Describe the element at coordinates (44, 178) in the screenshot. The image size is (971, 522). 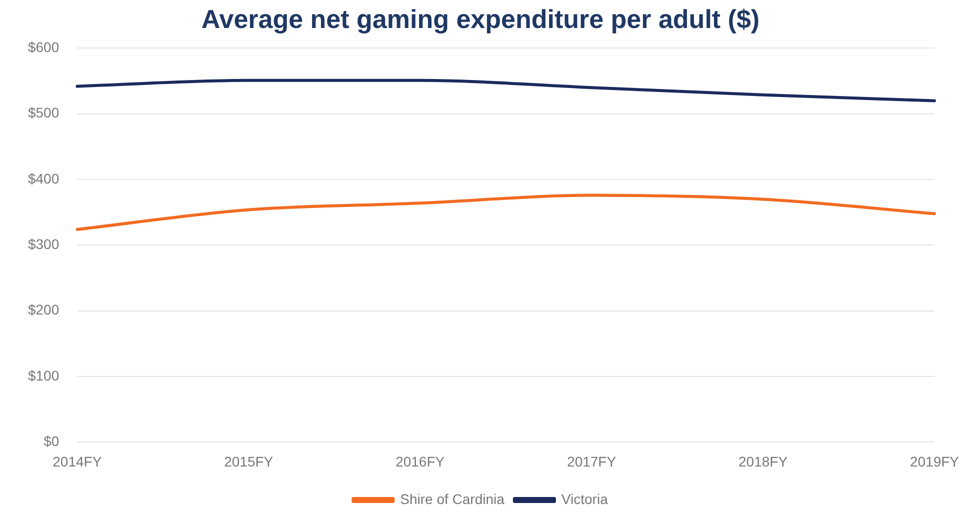
I see `y-tick-label: $400` at that location.